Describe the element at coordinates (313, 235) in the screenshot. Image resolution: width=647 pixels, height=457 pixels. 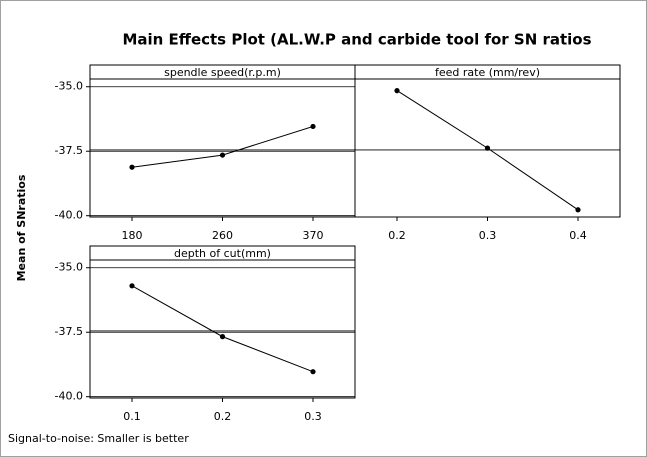
I see `x-tick-label: 370` at that location.